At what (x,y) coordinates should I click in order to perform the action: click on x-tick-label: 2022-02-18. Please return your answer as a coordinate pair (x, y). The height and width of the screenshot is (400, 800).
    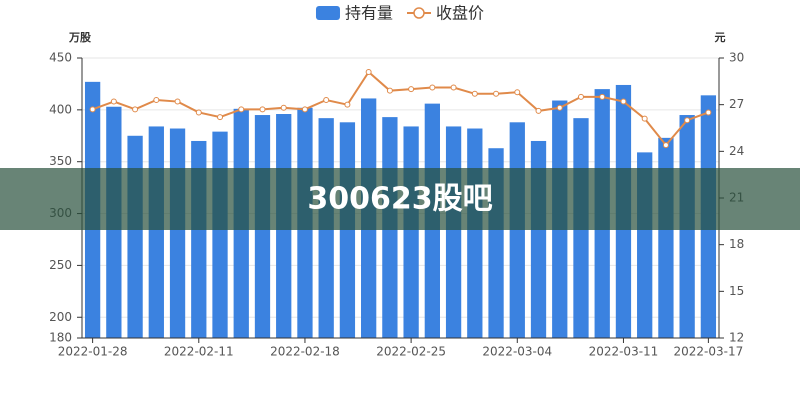
    Looking at the image, I should click on (305, 352).